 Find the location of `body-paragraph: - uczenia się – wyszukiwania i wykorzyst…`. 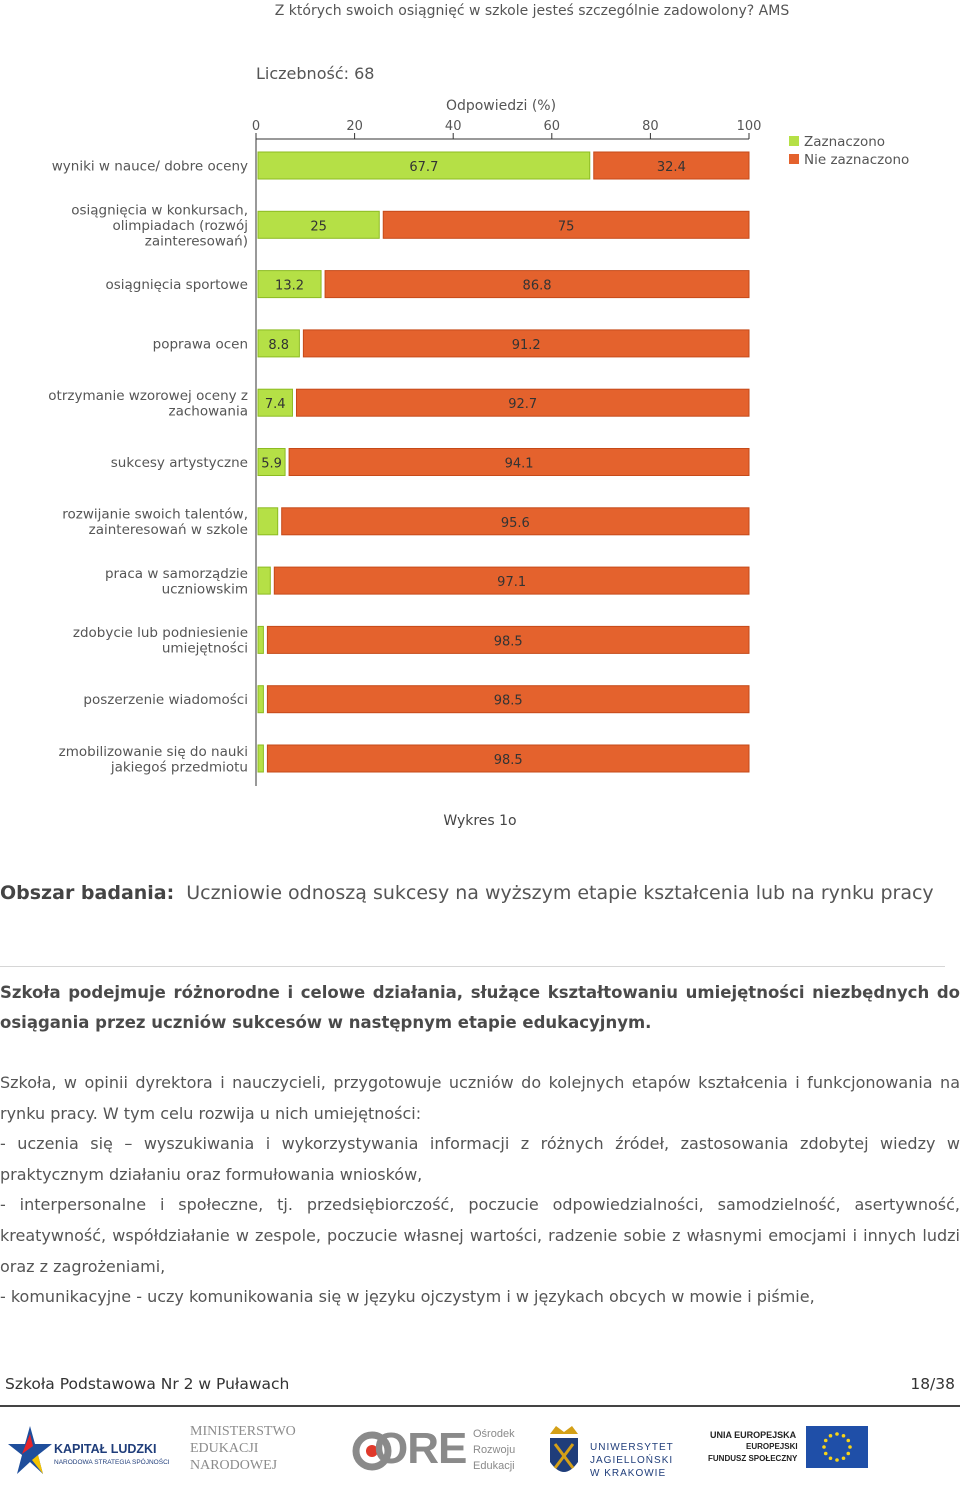

body-paragraph: - uczenia się – wyszukiwania i wykorzyst… is located at coordinates (480, 1159).